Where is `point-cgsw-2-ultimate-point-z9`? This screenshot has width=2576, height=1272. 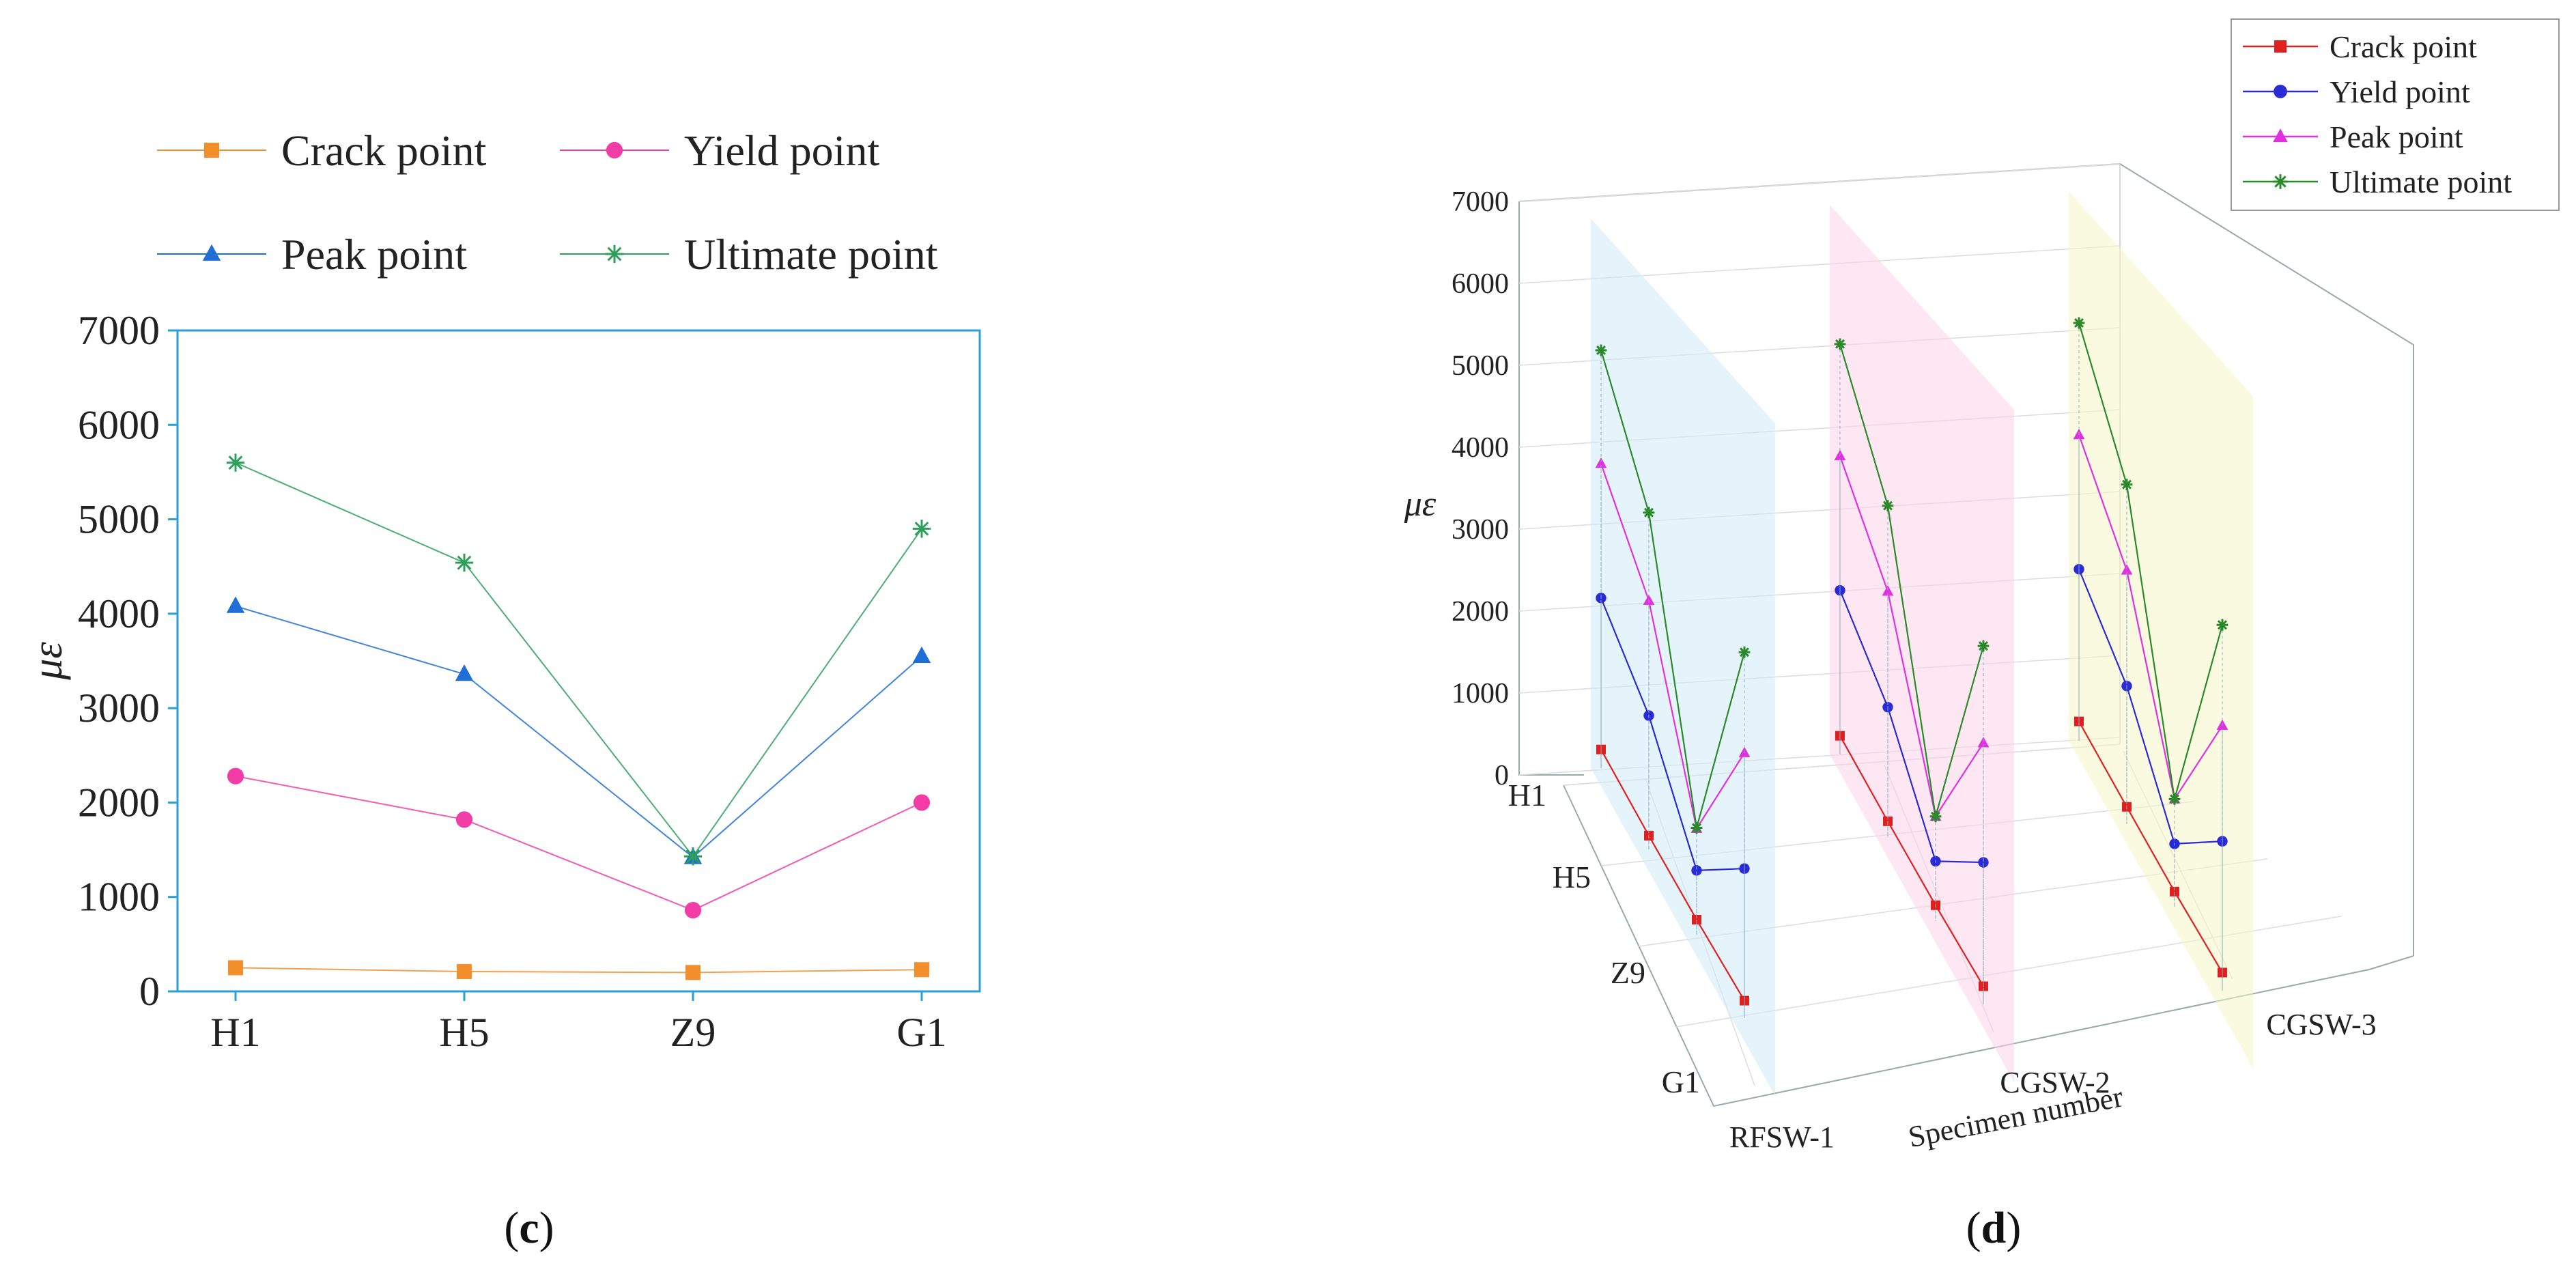 point-cgsw-2-ultimate-point-z9 is located at coordinates (1935, 816).